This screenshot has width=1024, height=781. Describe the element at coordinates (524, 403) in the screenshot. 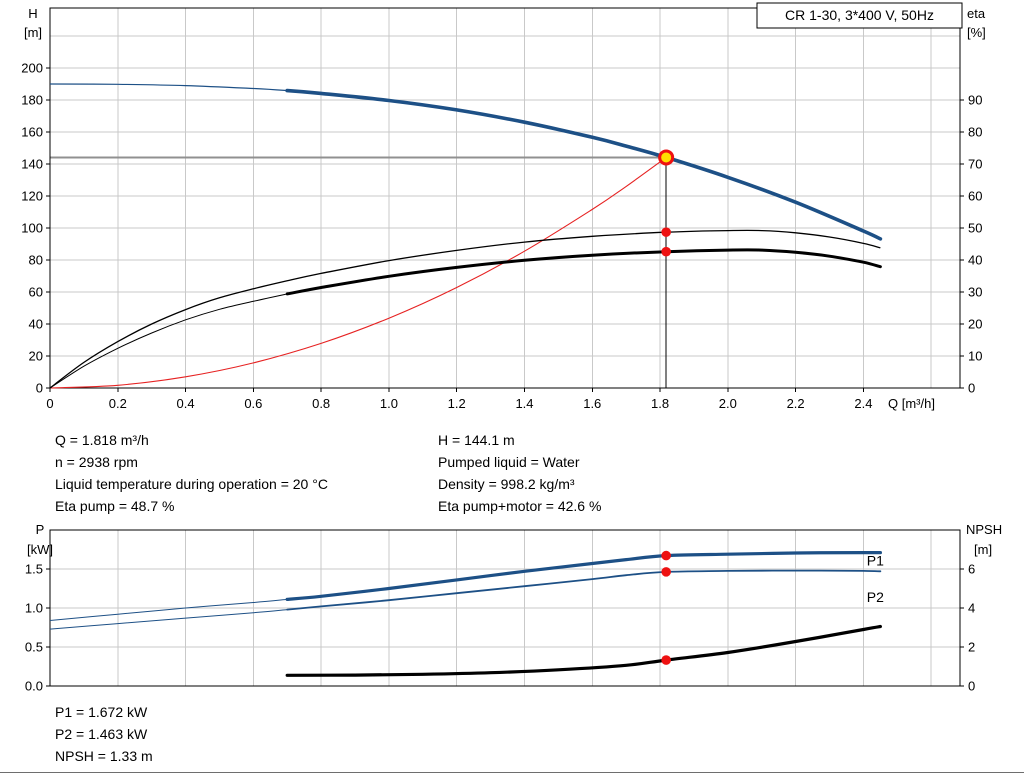

I see `svg-text: 1.4` at that location.